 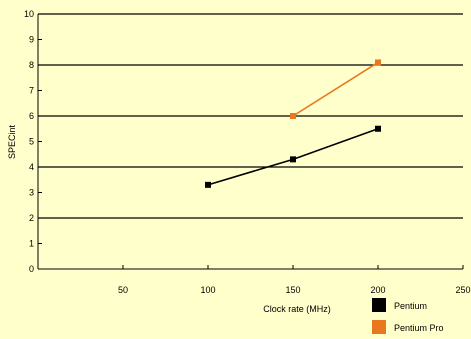 What do you see at coordinates (207, 290) in the screenshot?
I see `x-tick-label: 100` at bounding box center [207, 290].